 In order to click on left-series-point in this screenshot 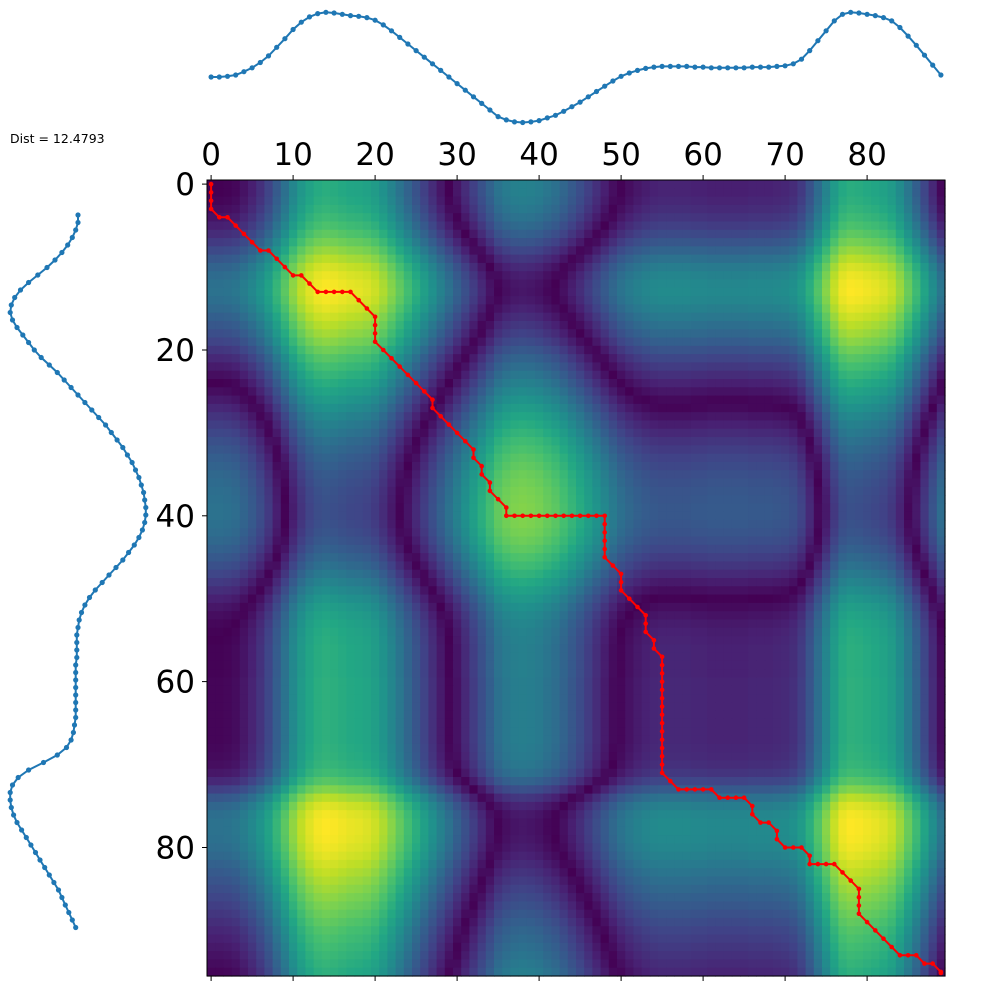, I will do `click(18, 777)`.